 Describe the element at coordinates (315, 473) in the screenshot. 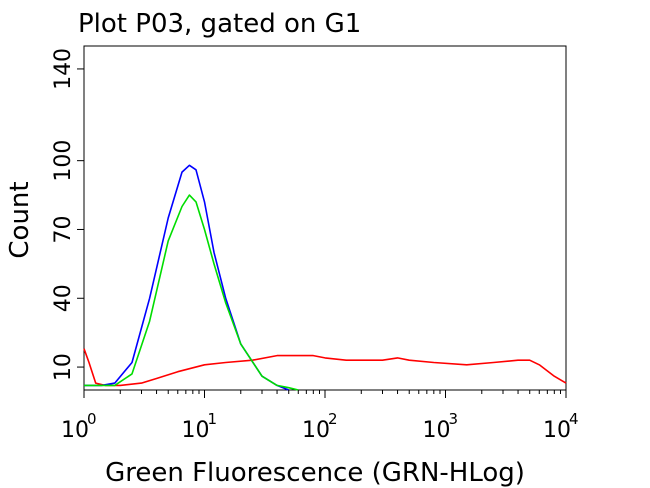

I see `x-axis-label: Green Fluorescence (GRN-HLog)` at that location.